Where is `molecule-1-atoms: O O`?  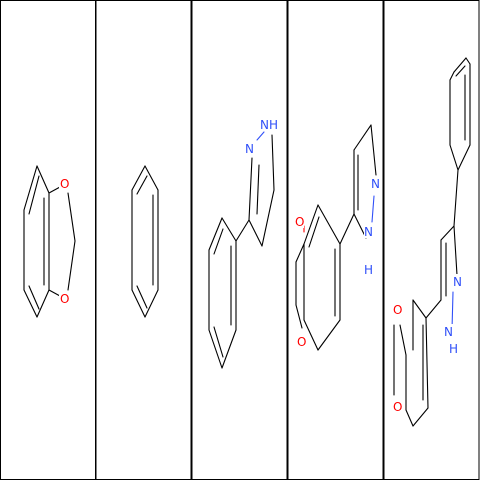 molecule-1-atoms: O O is located at coordinates (64, 241).